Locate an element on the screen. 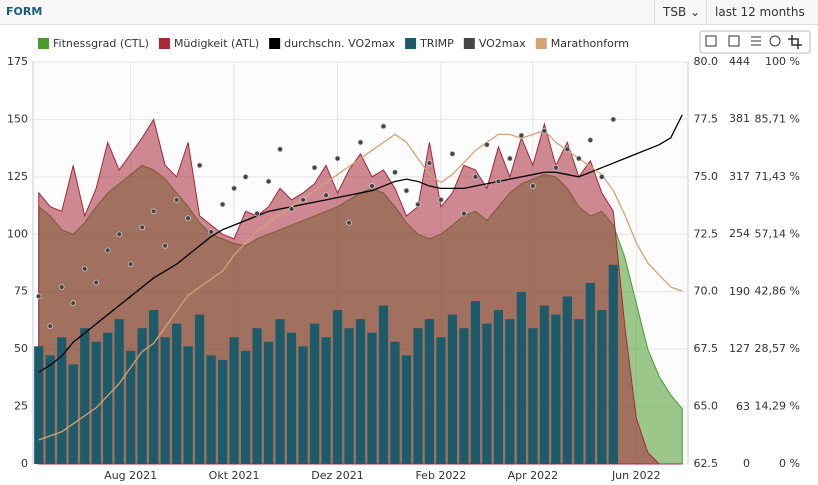 Image resolution: width=818 pixels, height=485 pixels. y-tick-label: 75 is located at coordinates (21, 291).